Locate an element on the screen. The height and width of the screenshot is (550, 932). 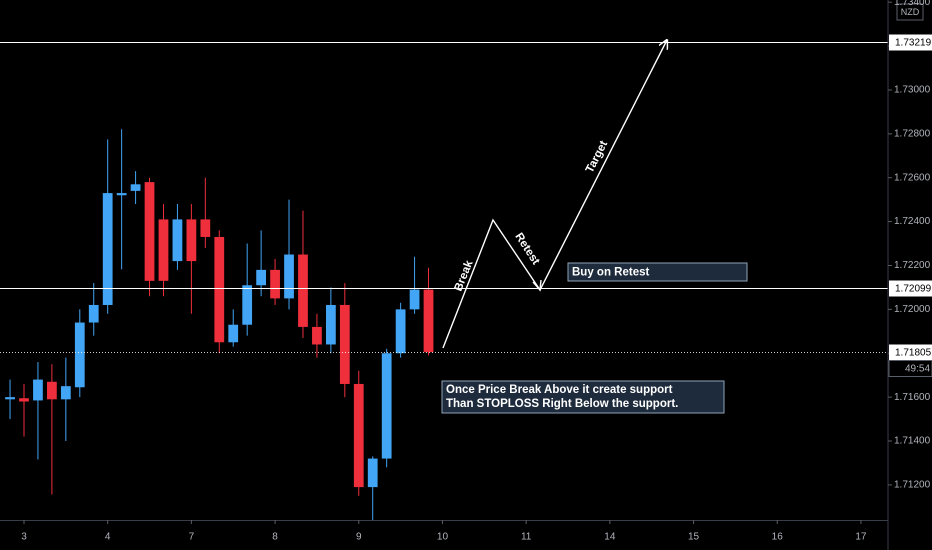
time-axis is located at coordinates (466, 535).